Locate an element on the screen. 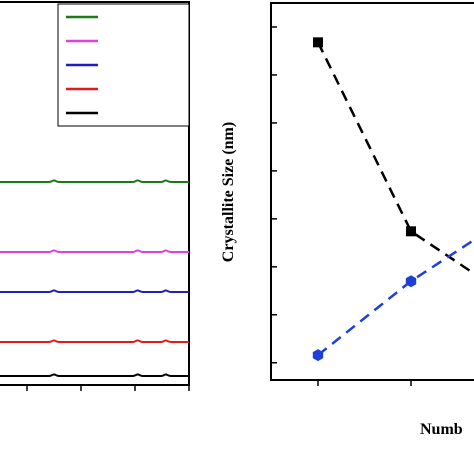  xrd-x-axis is located at coordinates (108, 388).